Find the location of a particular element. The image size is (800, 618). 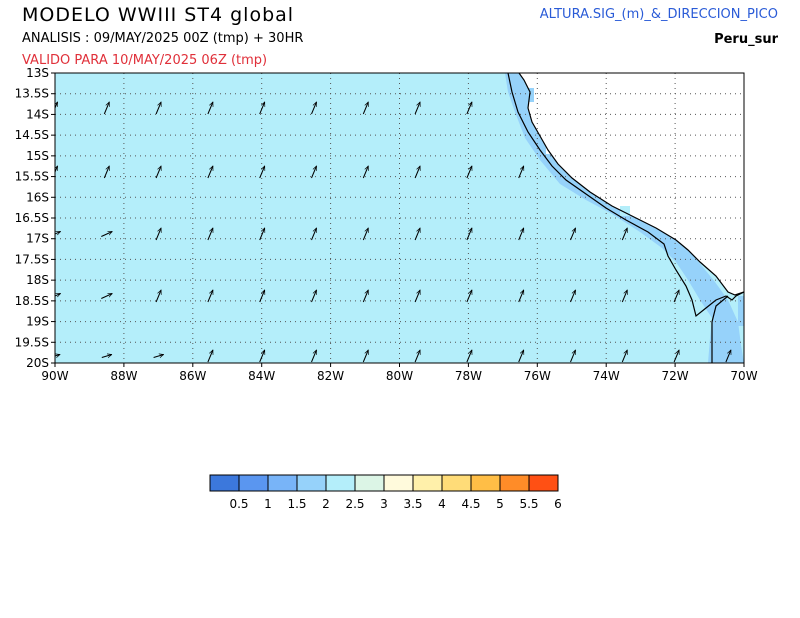

colorbar-label: 1.5 is located at coordinates (296, 504).